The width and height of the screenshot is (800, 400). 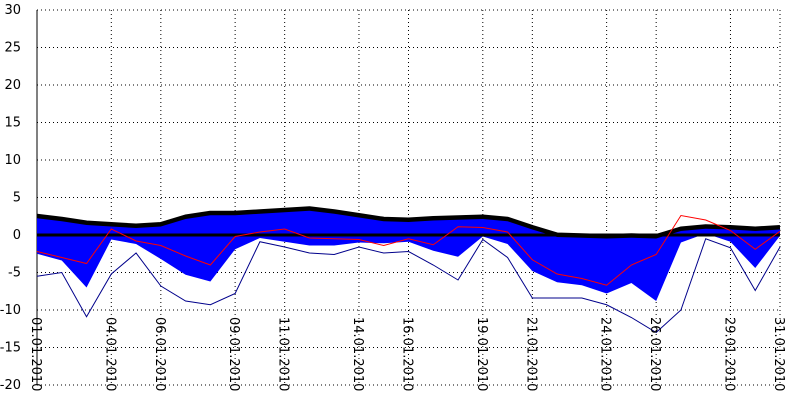 What do you see at coordinates (728, 354) in the screenshot?
I see `x-tick-label: 29.01.2010` at bounding box center [728, 354].